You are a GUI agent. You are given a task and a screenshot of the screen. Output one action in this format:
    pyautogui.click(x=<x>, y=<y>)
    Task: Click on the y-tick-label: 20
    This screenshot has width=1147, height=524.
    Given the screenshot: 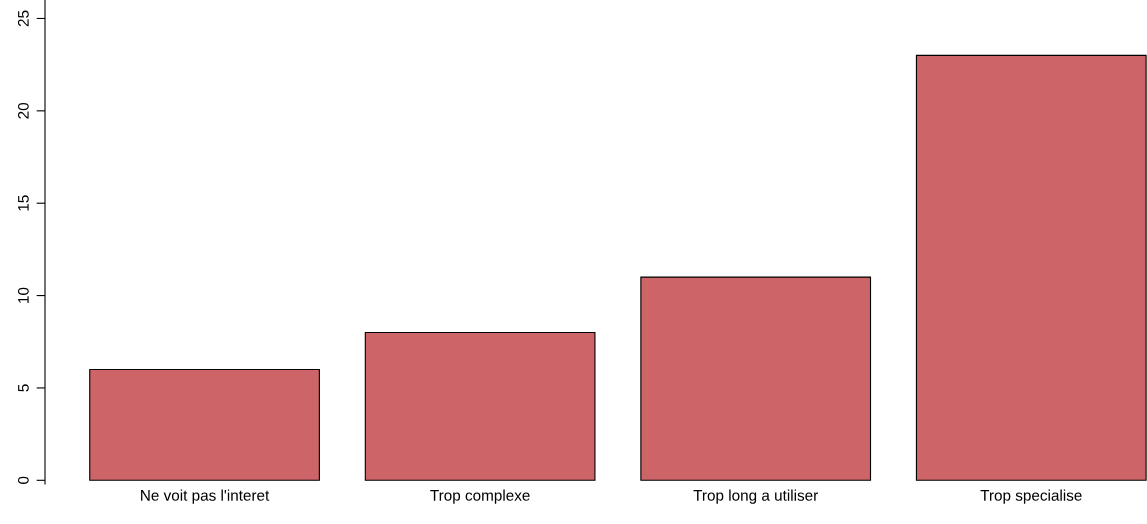 What is the action you would take?
    pyautogui.click(x=23, y=110)
    